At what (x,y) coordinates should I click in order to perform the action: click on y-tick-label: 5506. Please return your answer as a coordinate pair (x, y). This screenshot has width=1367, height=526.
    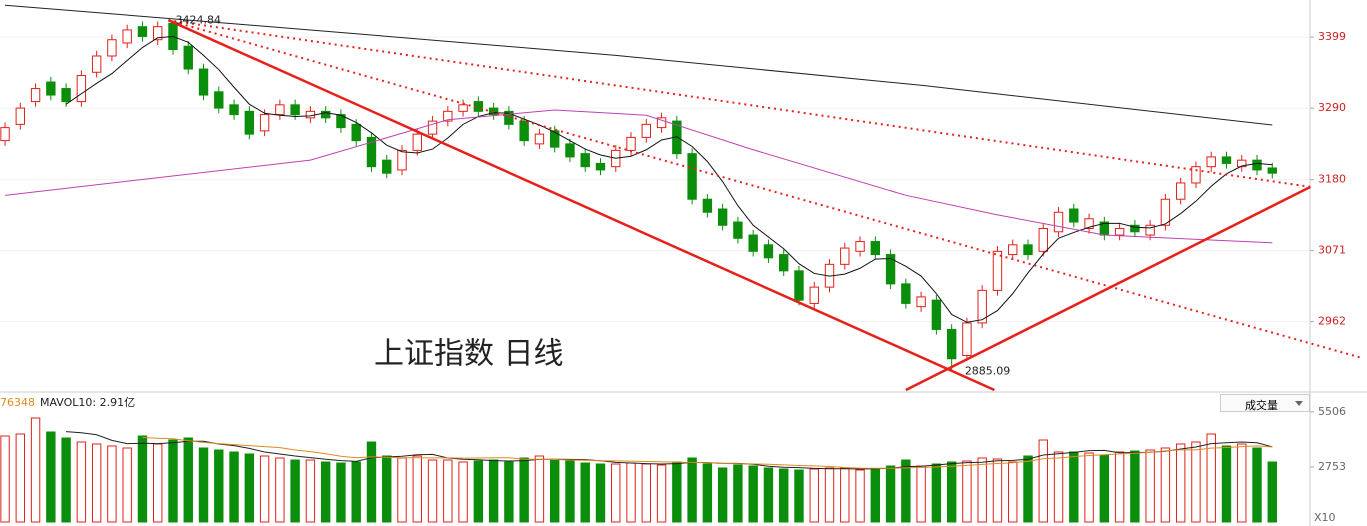
    Looking at the image, I should click on (1332, 411).